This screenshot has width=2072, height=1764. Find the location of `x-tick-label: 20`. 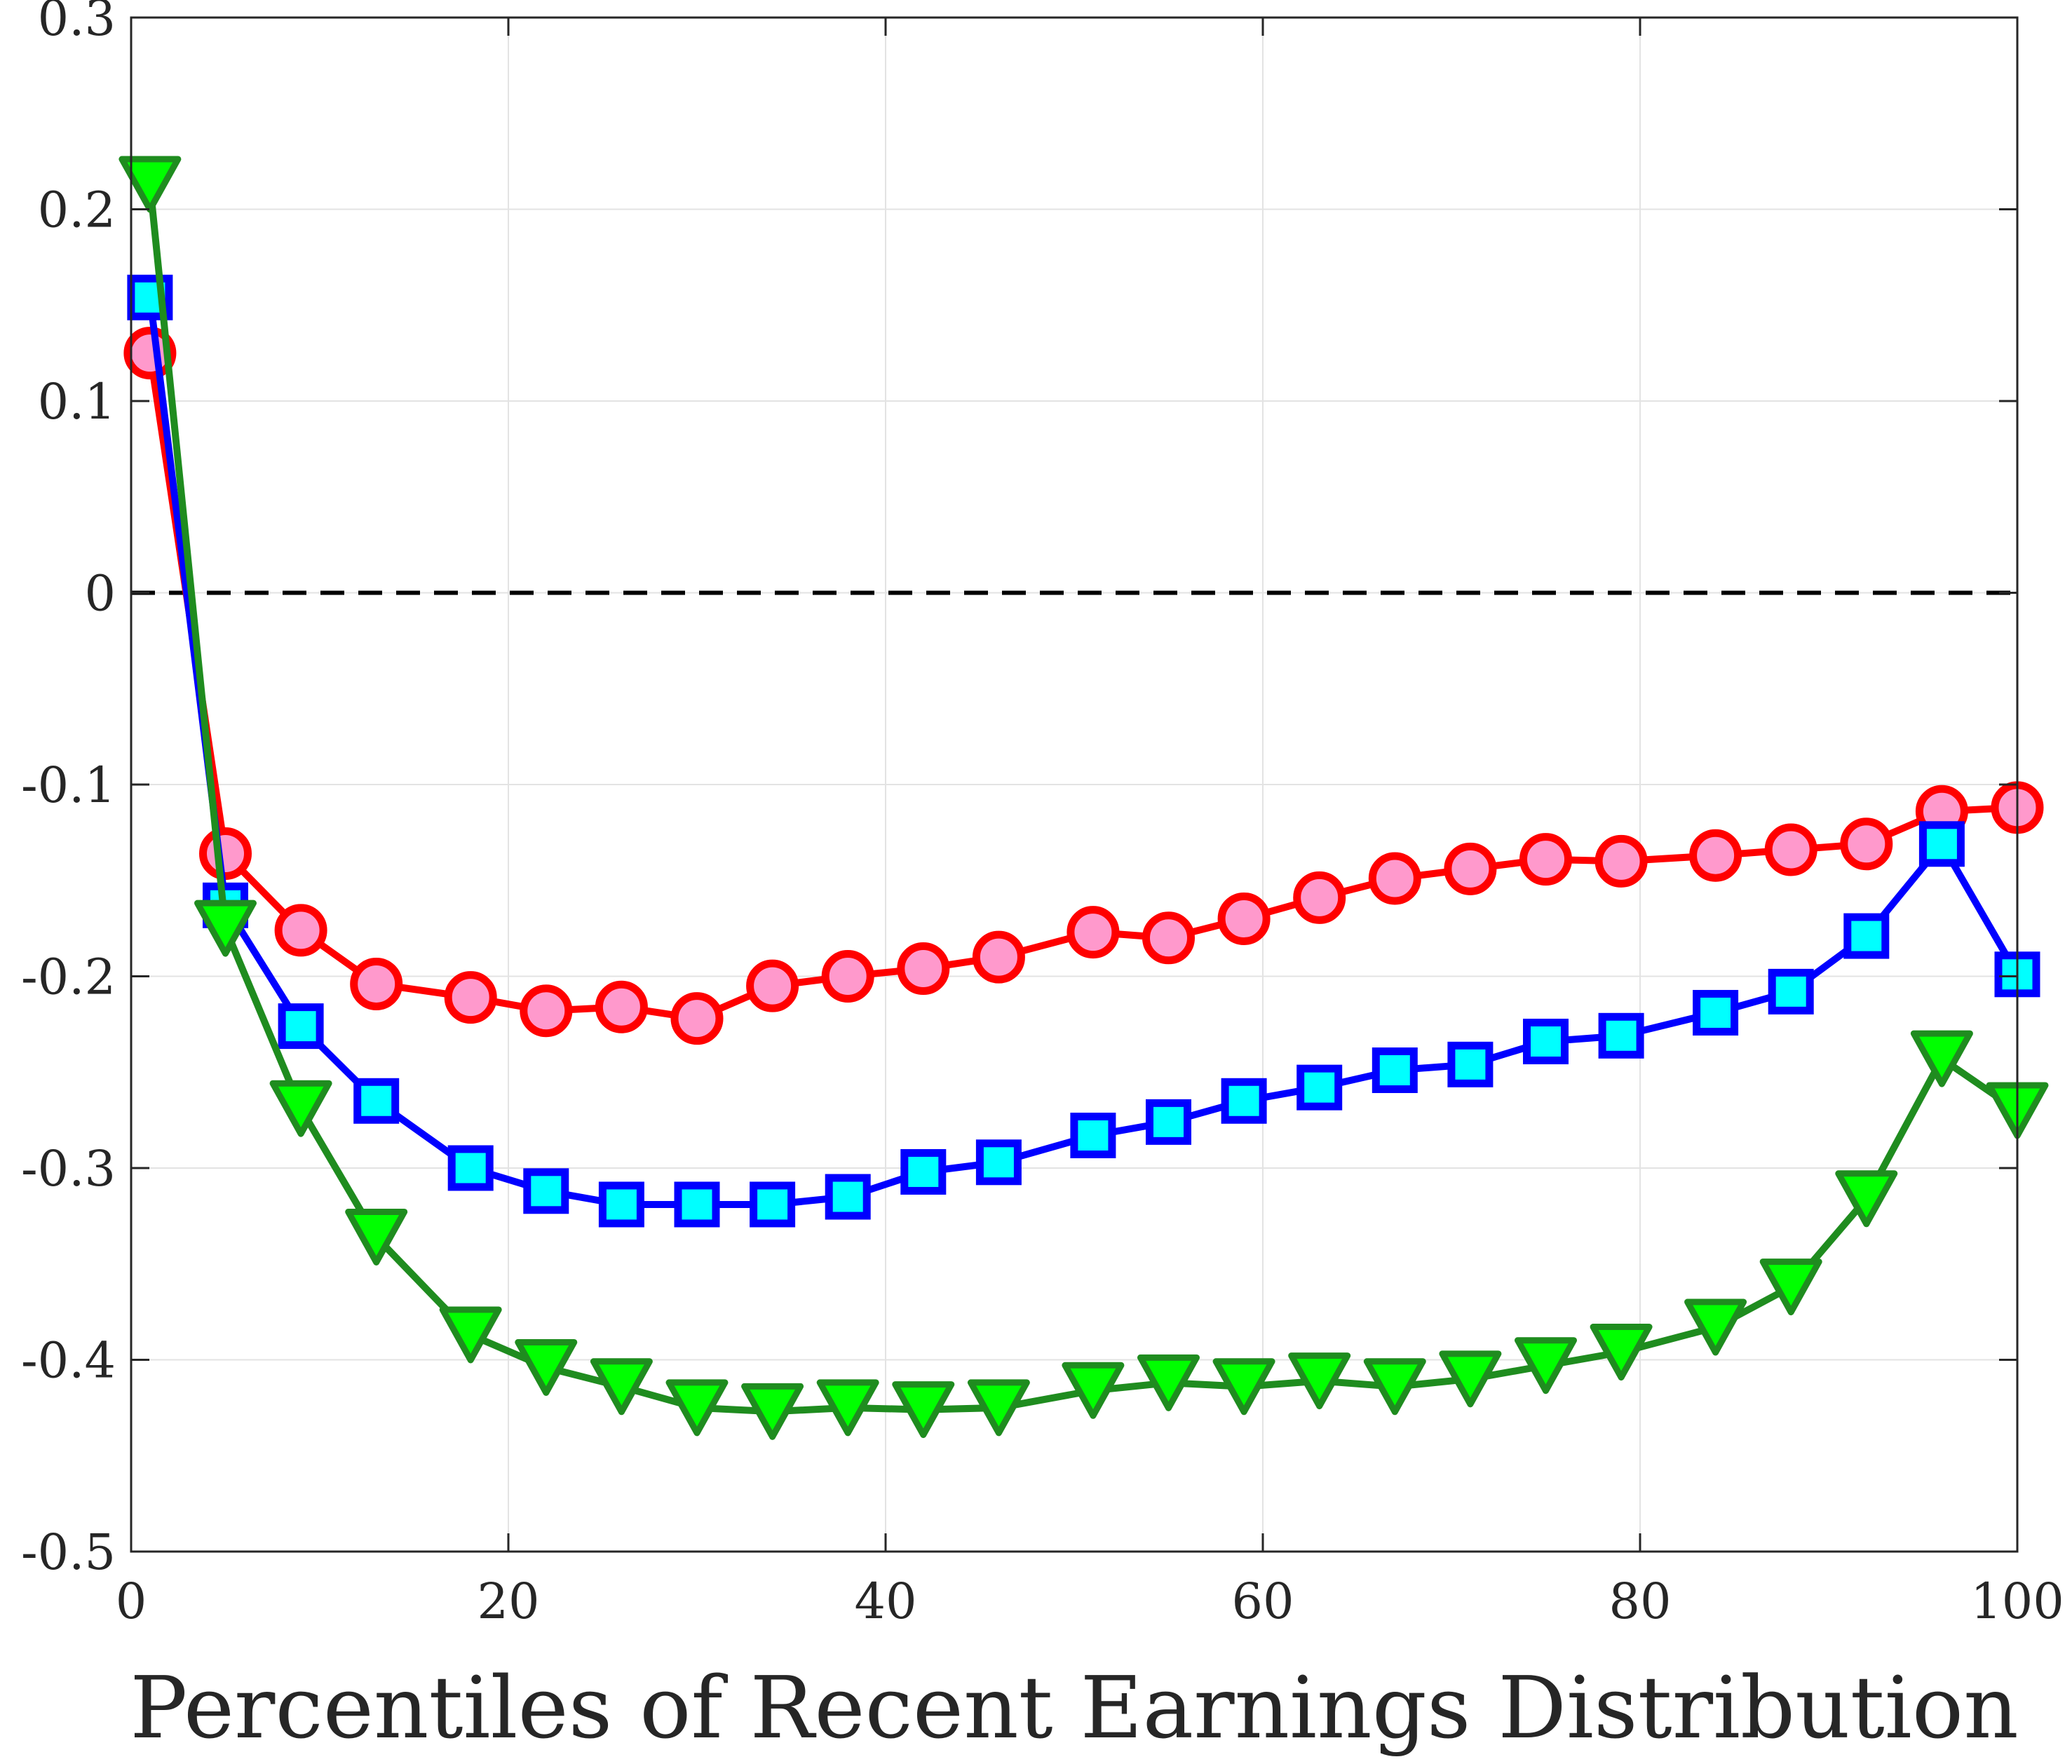

x-tick-label: 20 is located at coordinates (508, 1602).